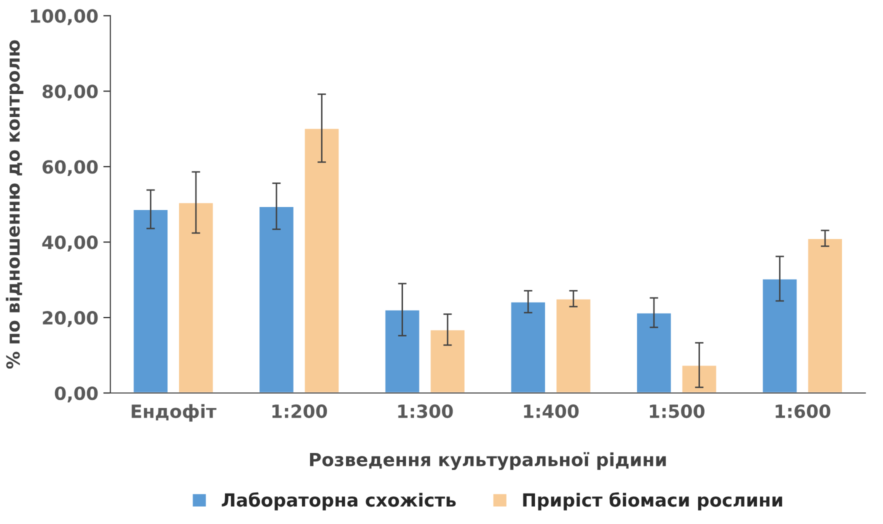  I want to click on y-axis-title: % по відношенню до контролю, so click(15, 204).